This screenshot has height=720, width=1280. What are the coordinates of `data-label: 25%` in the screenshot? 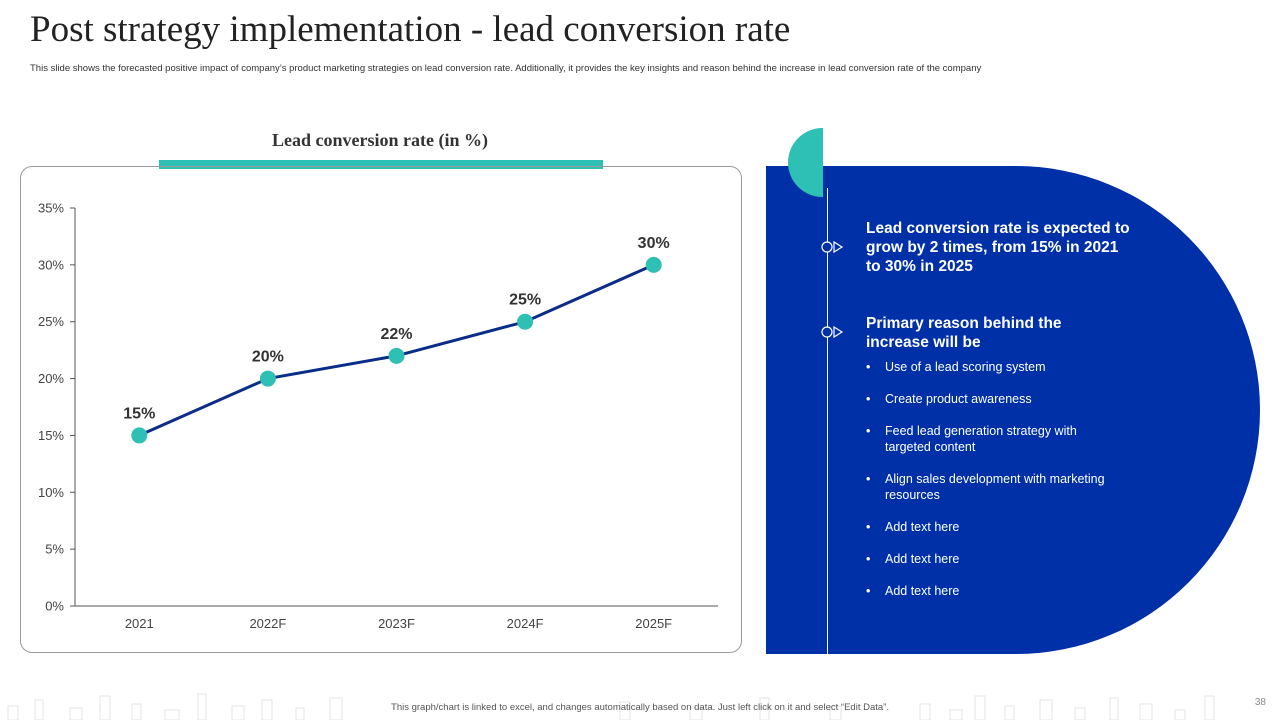 It's located at (525, 300).